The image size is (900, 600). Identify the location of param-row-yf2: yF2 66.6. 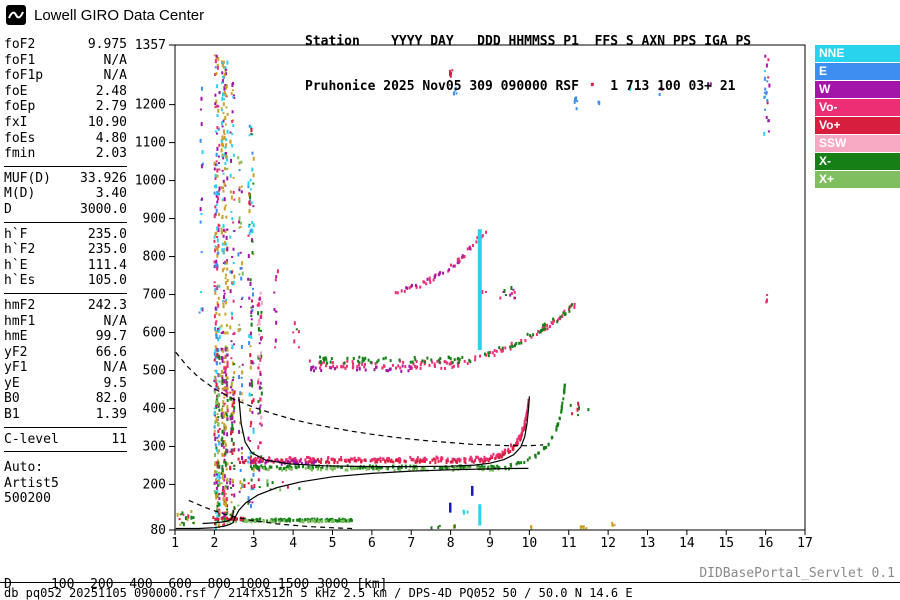
(65, 353).